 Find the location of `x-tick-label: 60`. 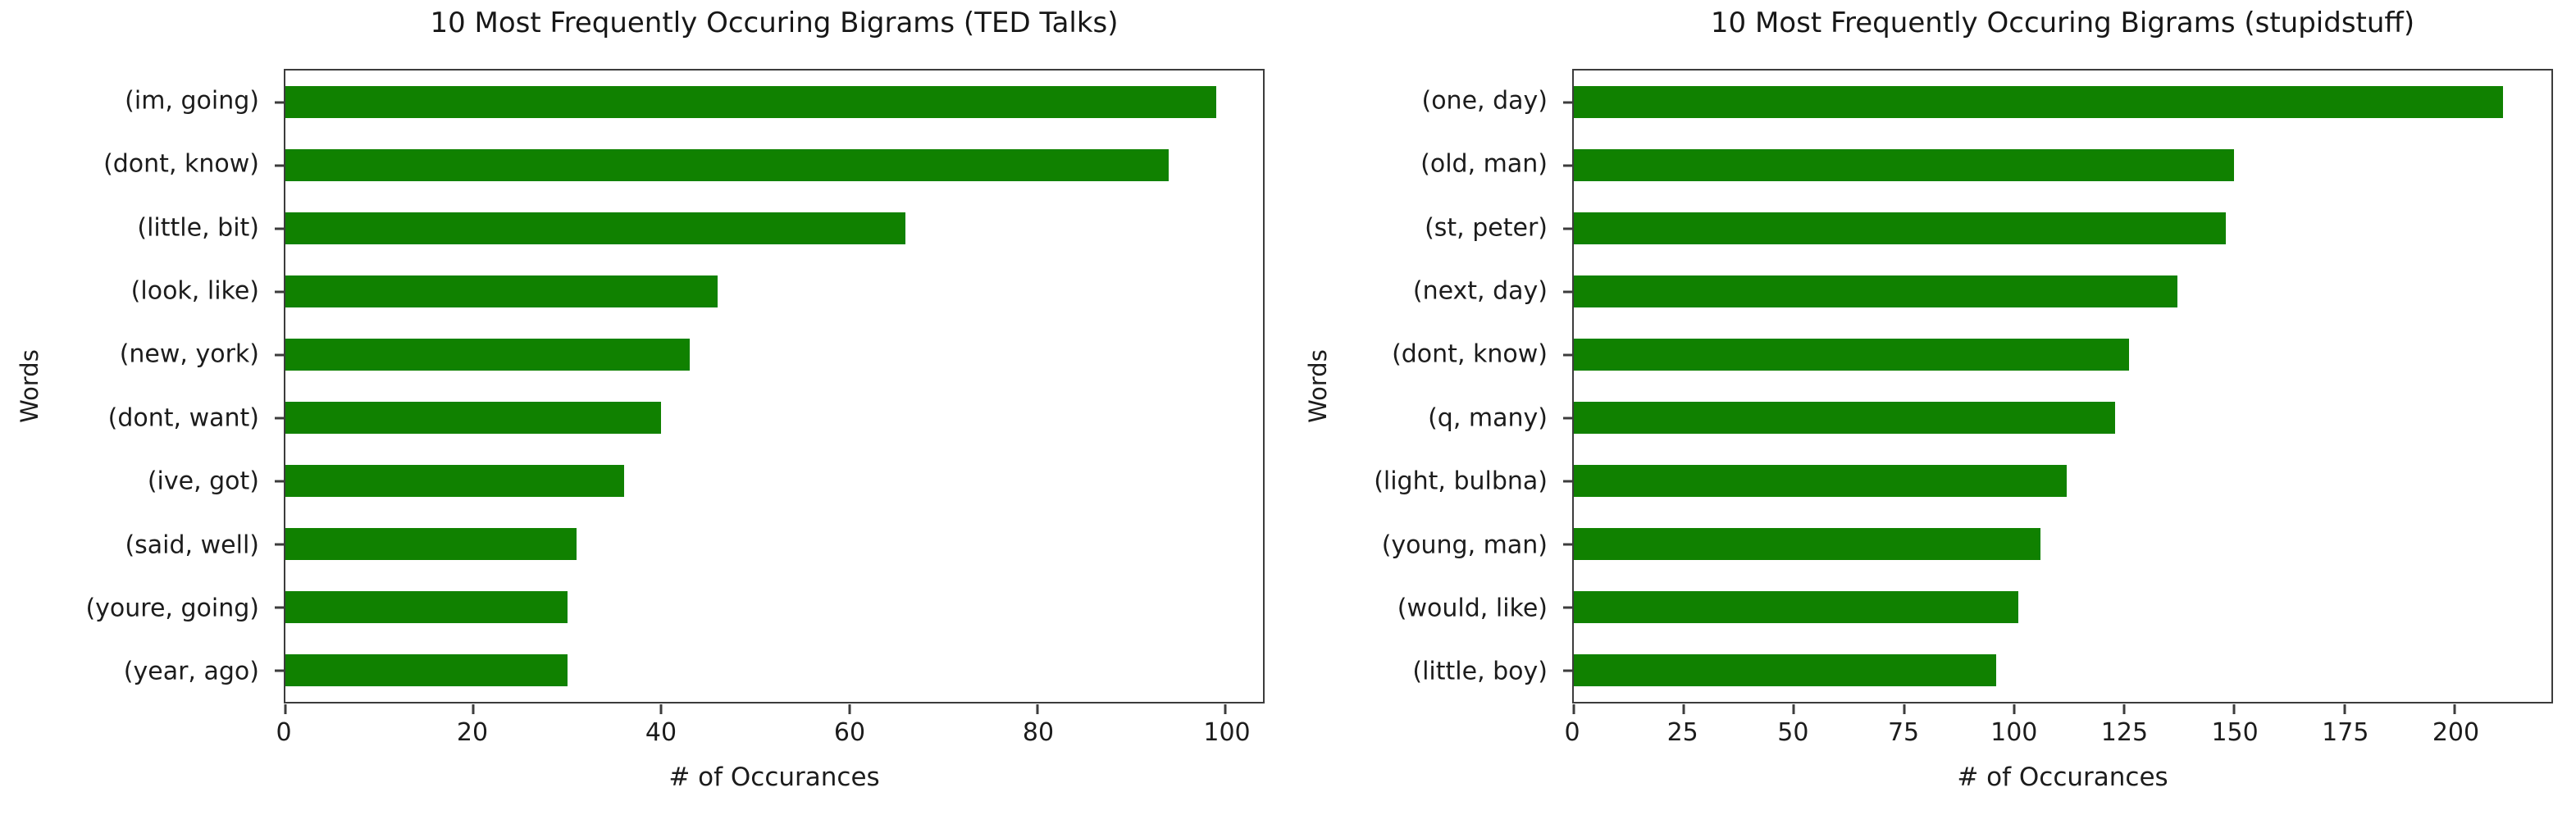

x-tick-label: 60 is located at coordinates (849, 732).